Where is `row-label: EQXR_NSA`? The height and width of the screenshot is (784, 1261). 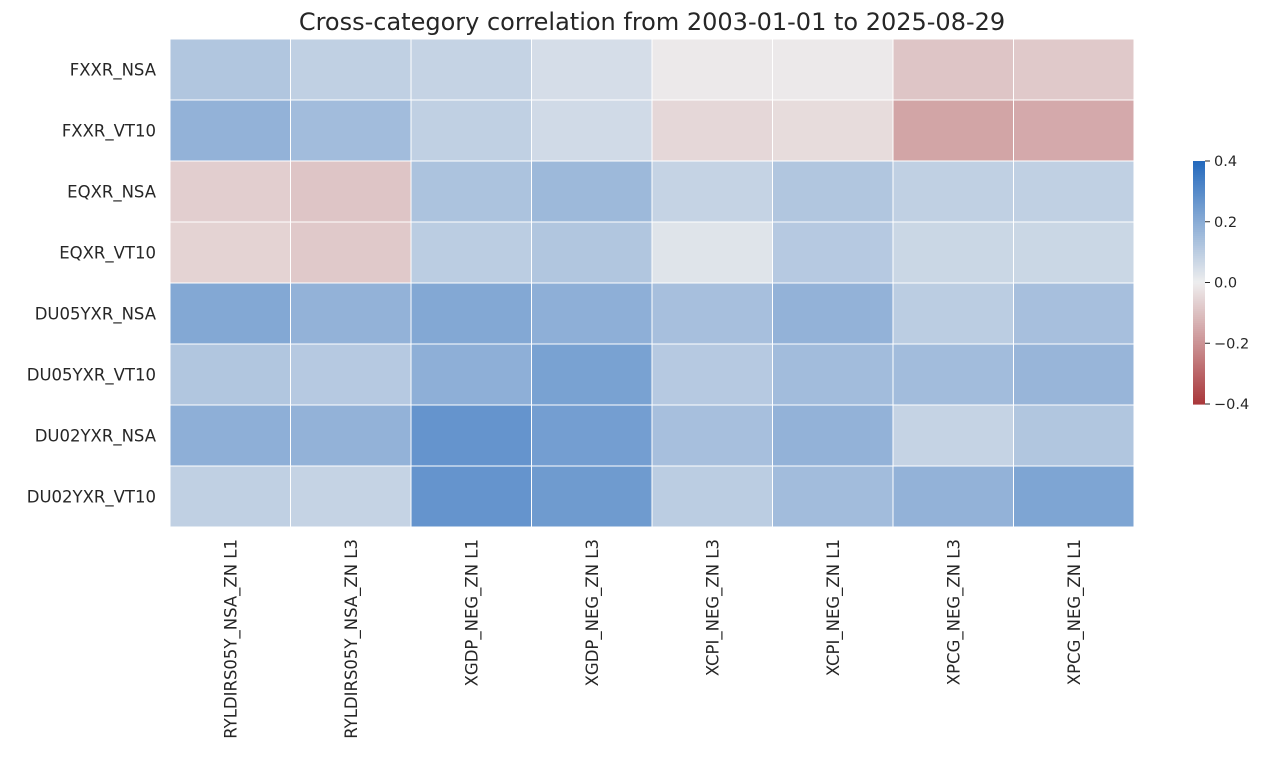 row-label: EQXR_NSA is located at coordinates (112, 193).